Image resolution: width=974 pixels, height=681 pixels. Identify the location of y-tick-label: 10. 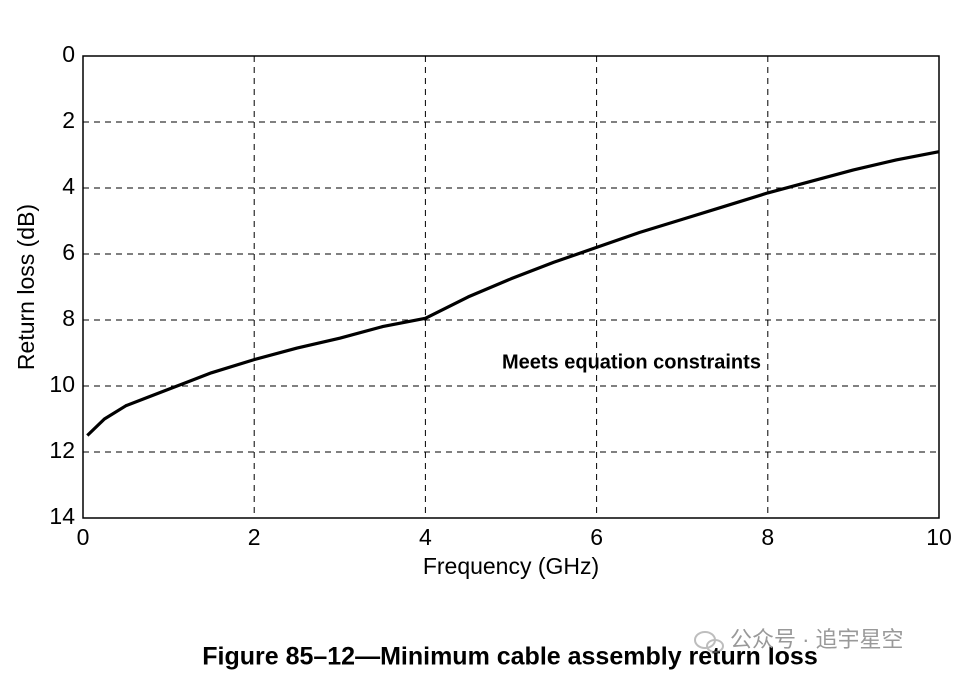
(62, 384).